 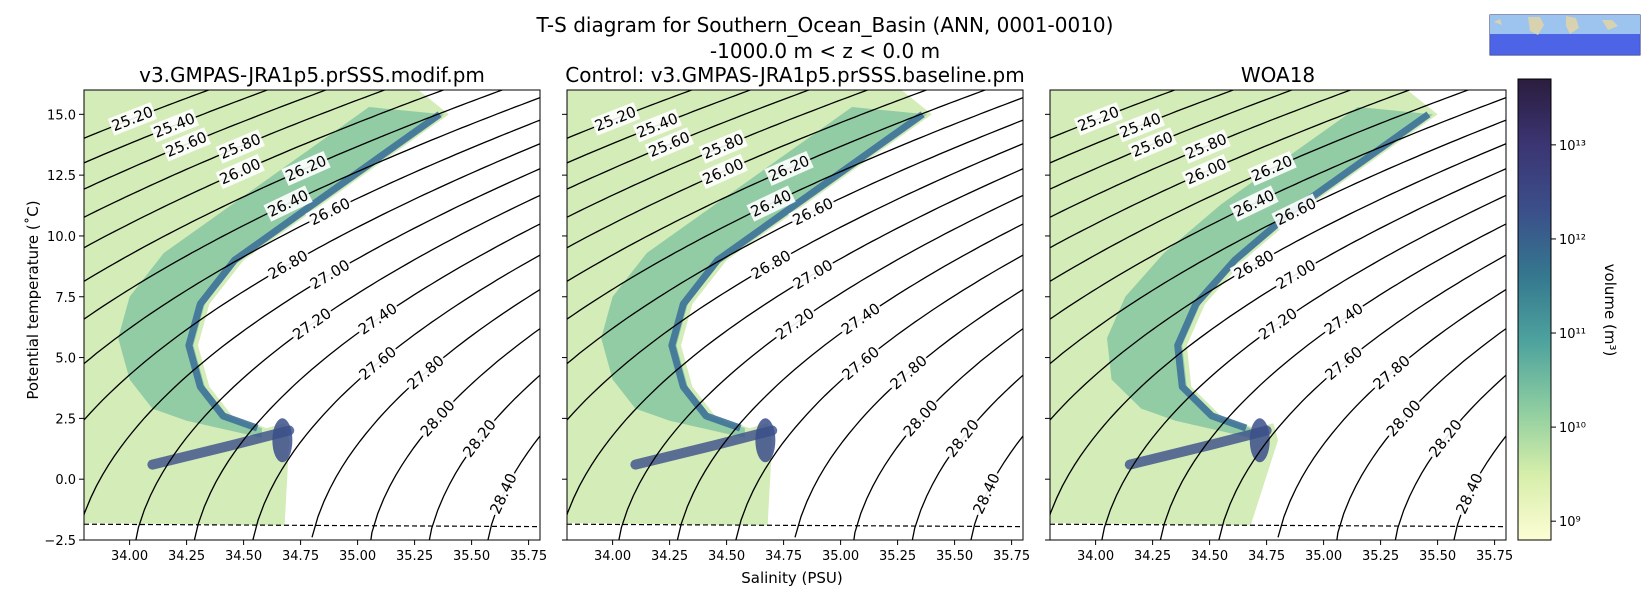 What do you see at coordinates (65, 419) in the screenshot?
I see `y-tick-label: 2.5` at bounding box center [65, 419].